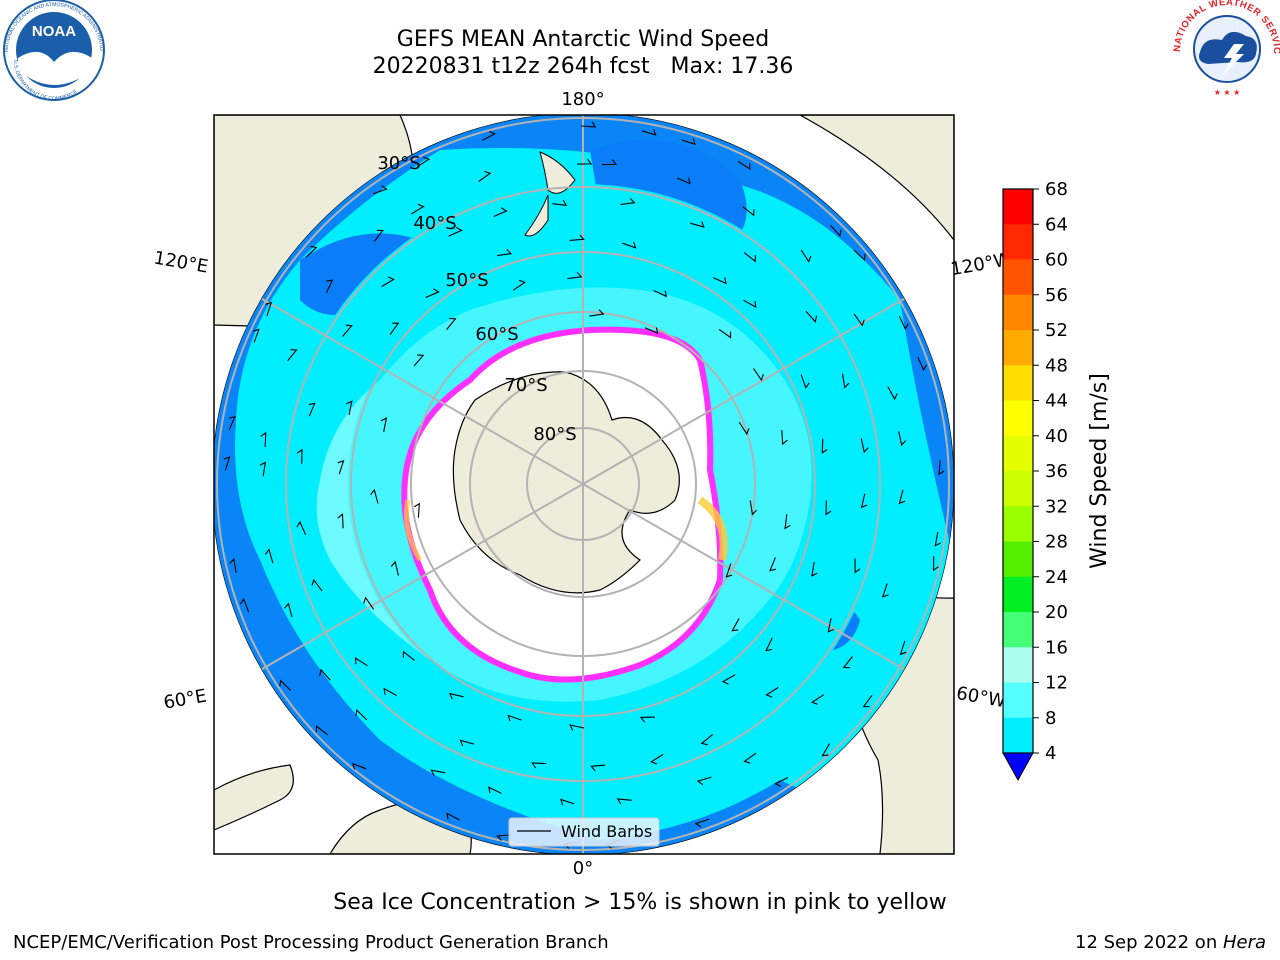 This screenshot has width=1280, height=960. Describe the element at coordinates (1056, 612) in the screenshot. I see `colorbar-tick-label: 20` at that location.